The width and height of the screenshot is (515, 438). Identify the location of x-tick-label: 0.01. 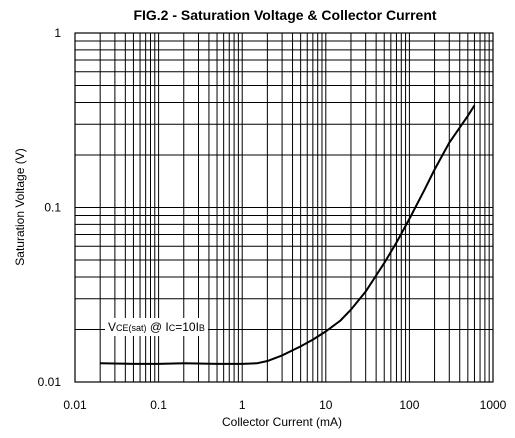
(75, 405).